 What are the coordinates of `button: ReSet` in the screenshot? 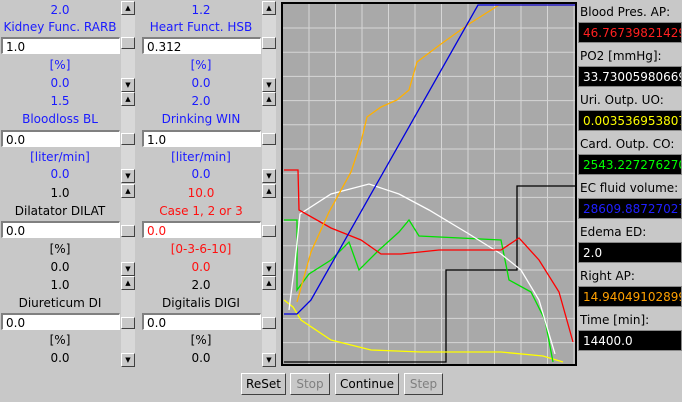 It's located at (263, 384).